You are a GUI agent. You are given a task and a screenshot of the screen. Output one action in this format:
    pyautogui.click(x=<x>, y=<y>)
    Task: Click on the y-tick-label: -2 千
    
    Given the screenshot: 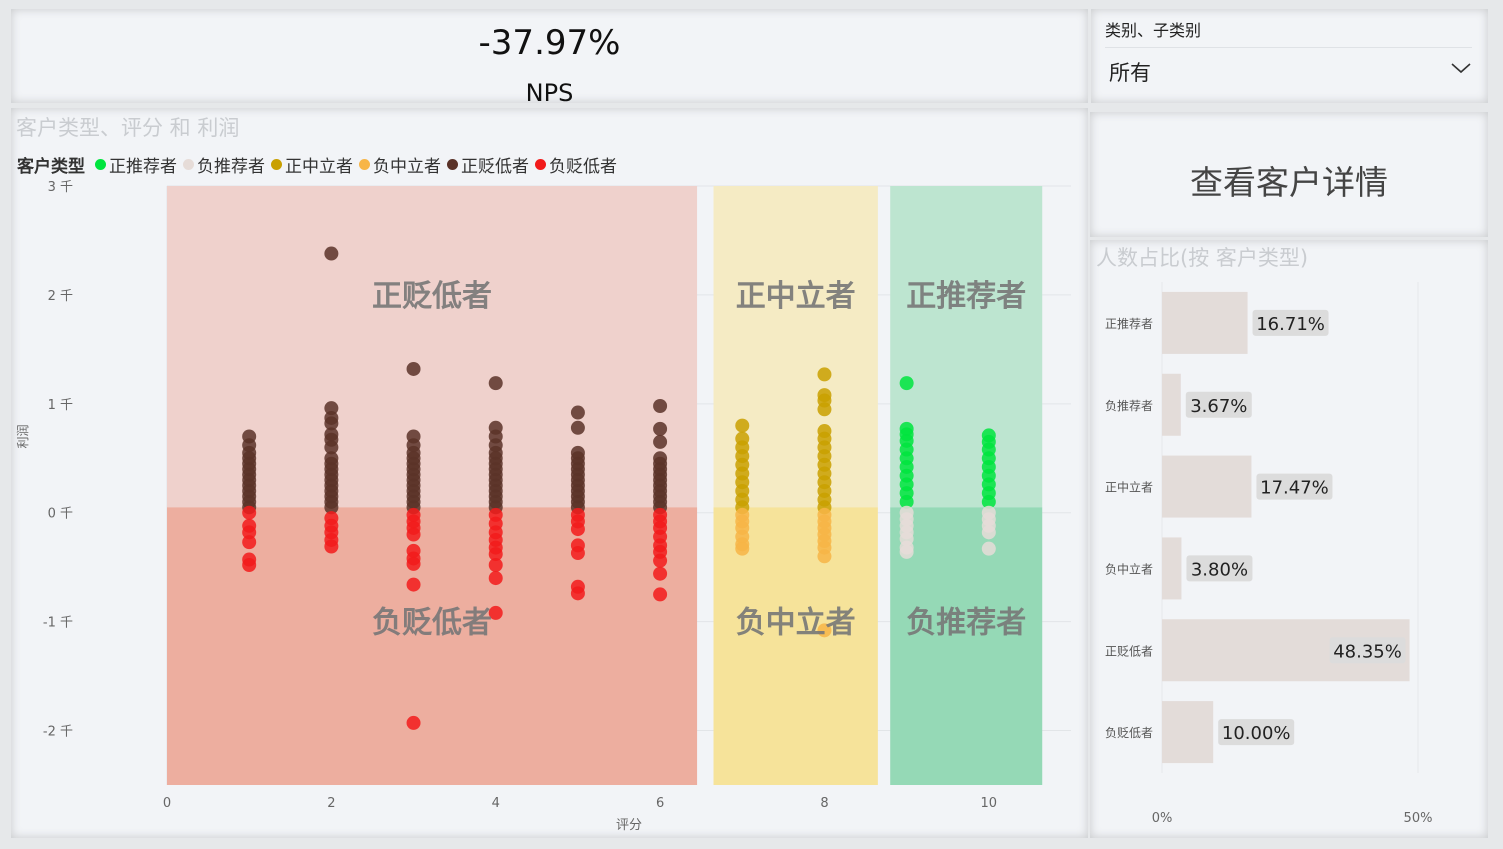 What is the action you would take?
    pyautogui.click(x=58, y=732)
    